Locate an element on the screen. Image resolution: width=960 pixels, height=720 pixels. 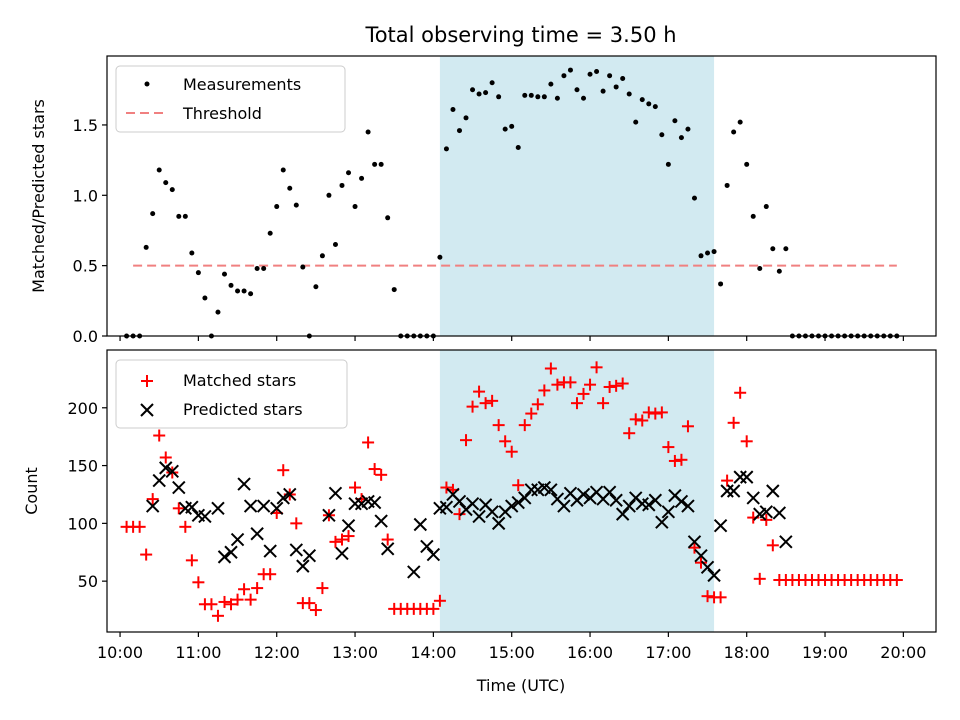
x-tick-label: 11:00 is located at coordinates (198, 652).